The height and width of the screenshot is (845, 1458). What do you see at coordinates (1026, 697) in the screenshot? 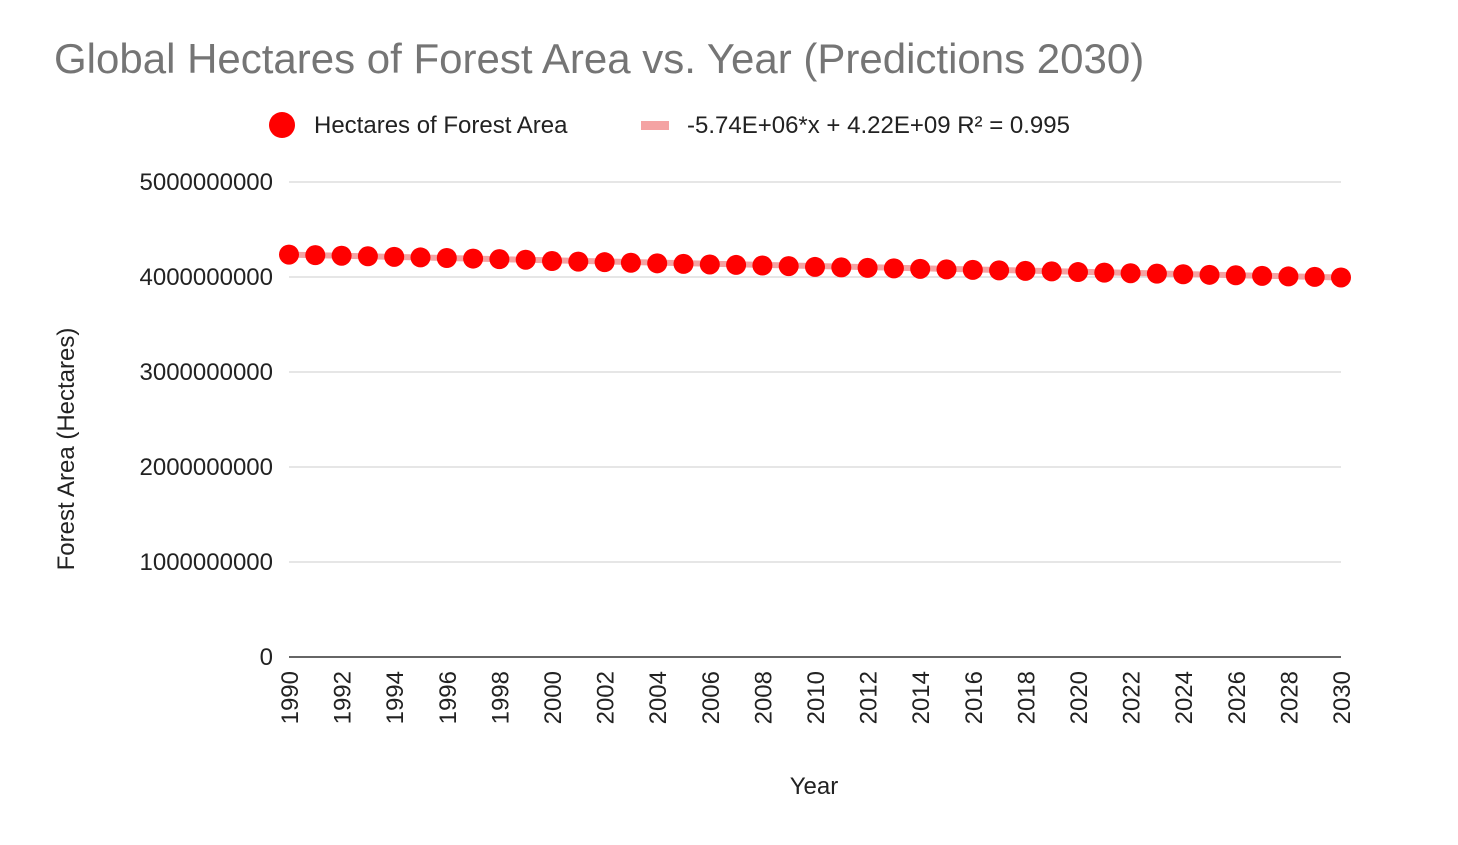
I see `x-tick-label: 2018` at bounding box center [1026, 697].